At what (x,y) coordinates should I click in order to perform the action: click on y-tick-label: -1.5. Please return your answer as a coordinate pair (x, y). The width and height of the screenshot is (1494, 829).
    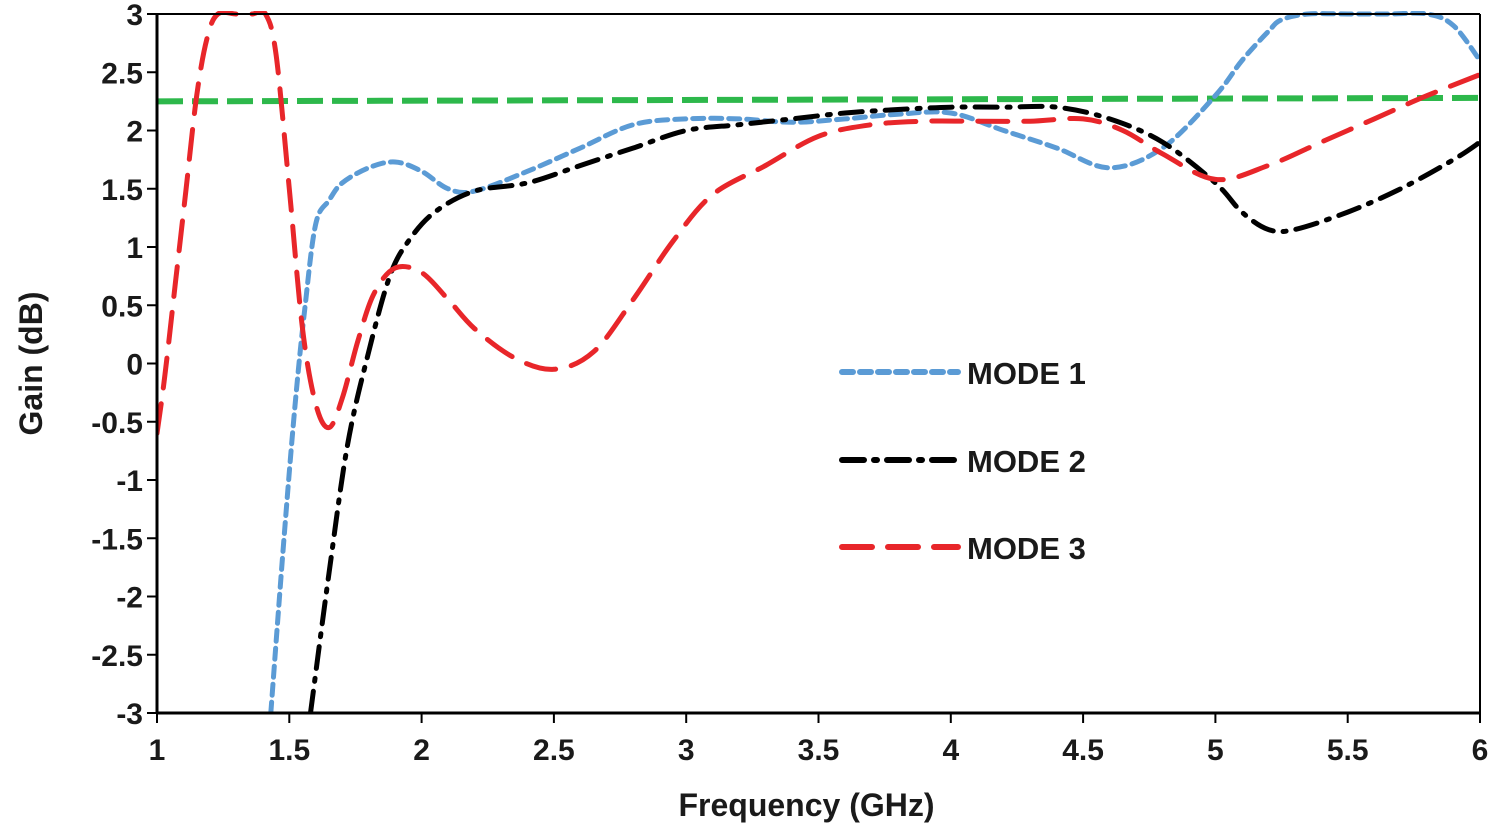
    Looking at the image, I should click on (117, 539).